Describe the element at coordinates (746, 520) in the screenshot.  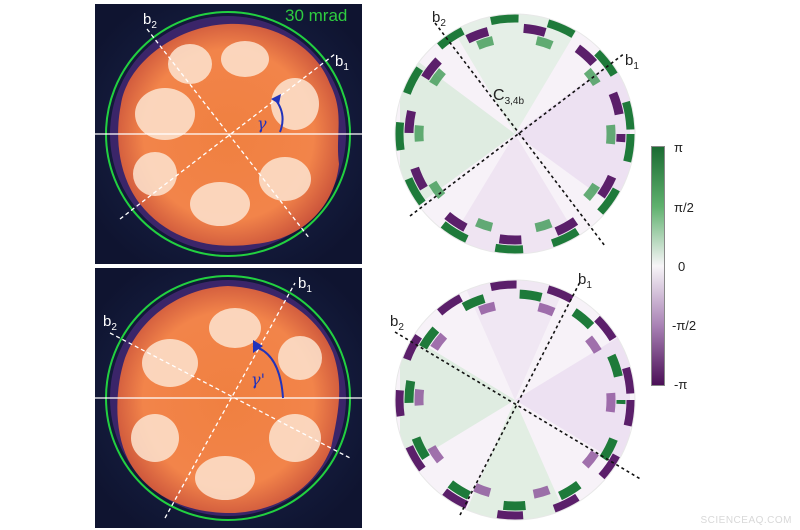
I see `watermark: SCIENCEAQ.COM` at that location.